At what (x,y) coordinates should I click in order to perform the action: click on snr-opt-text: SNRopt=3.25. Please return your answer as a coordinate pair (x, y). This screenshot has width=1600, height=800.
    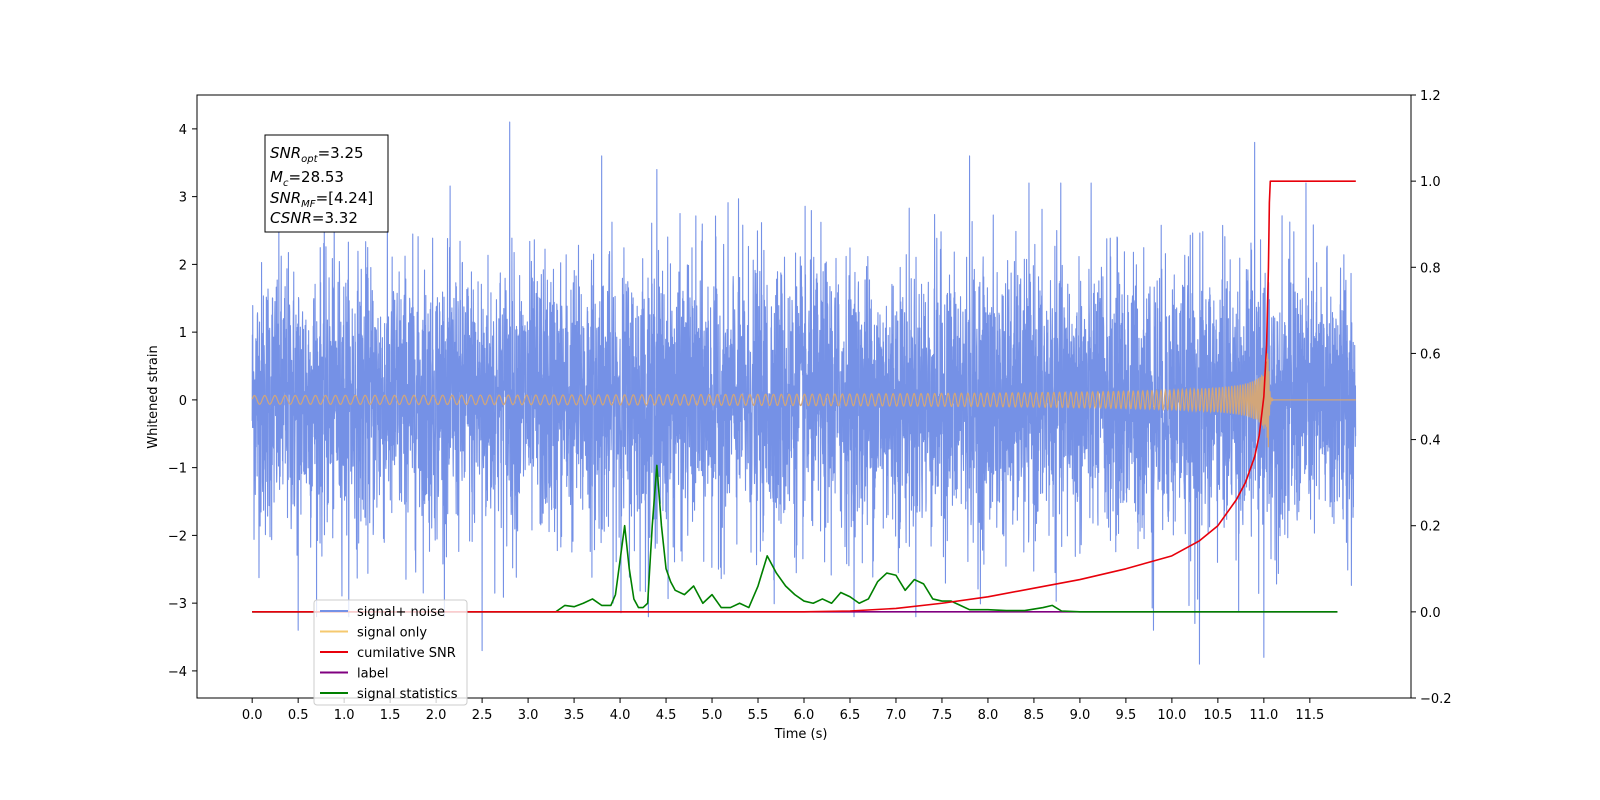
    Looking at the image, I should click on (317, 154).